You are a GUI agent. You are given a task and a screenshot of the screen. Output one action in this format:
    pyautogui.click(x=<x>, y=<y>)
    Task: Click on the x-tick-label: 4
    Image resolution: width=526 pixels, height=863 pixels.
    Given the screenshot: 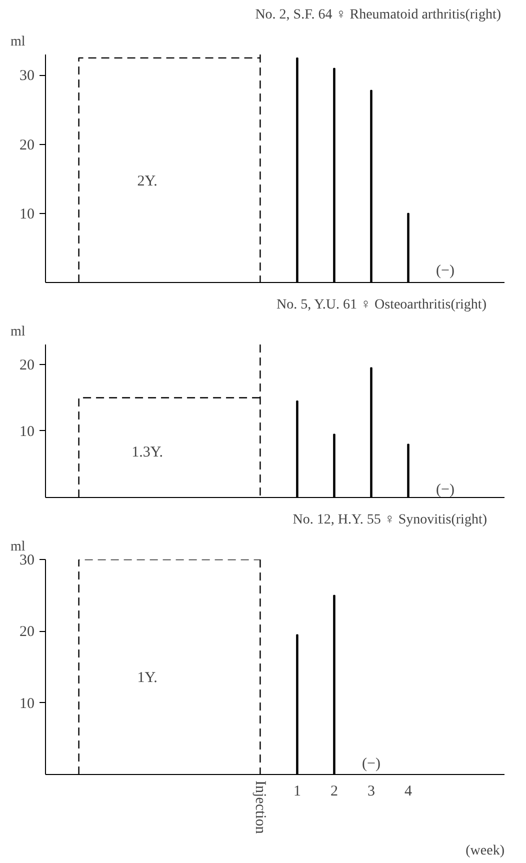 What is the action you would take?
    pyautogui.click(x=408, y=792)
    